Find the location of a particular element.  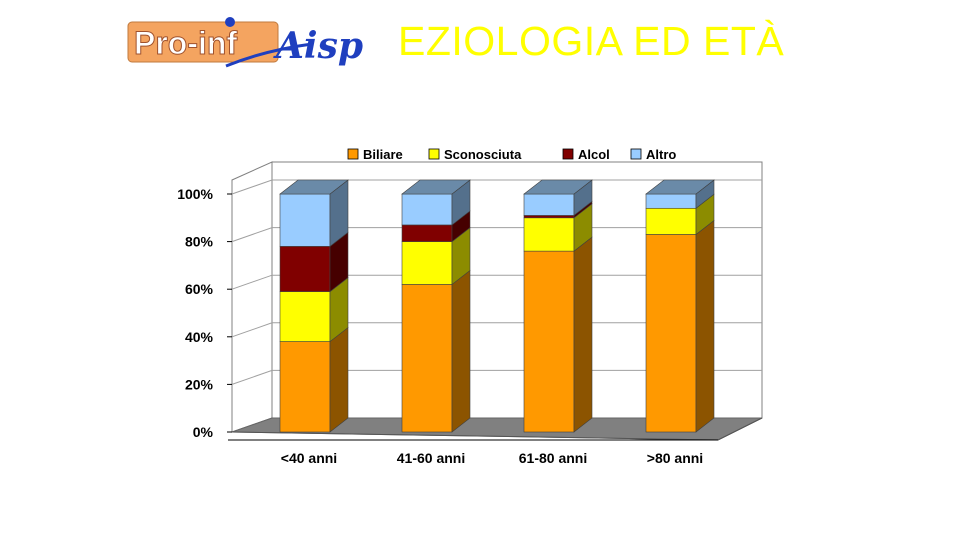

logo-swoosh is located at coordinates (269, 55).